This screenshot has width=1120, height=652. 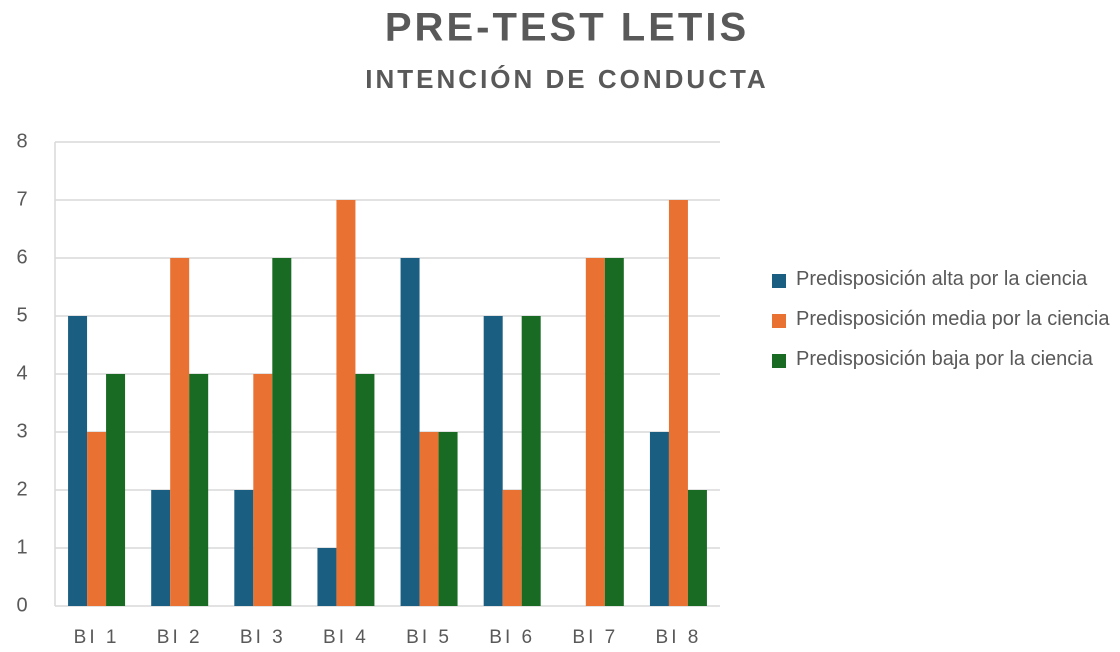 I want to click on x-tick-label: BI 1, so click(x=97, y=637).